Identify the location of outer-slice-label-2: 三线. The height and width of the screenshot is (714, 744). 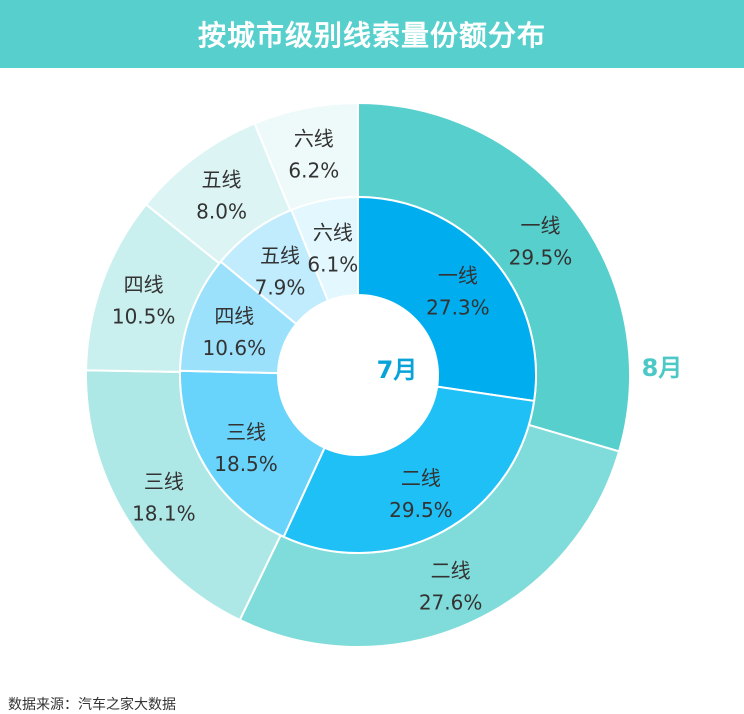
(164, 482).